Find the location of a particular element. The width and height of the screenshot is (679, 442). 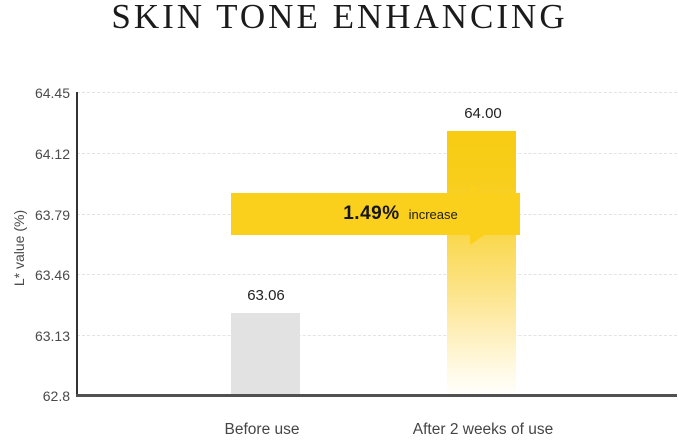

y-tick-label: 63.79 is located at coordinates (52, 215).